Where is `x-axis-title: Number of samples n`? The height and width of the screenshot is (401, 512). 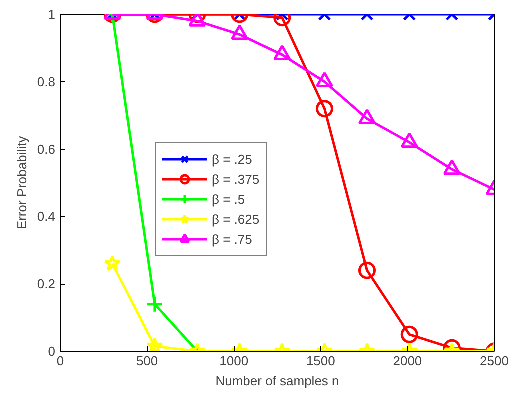 x-axis-title: Number of samples n is located at coordinates (278, 381).